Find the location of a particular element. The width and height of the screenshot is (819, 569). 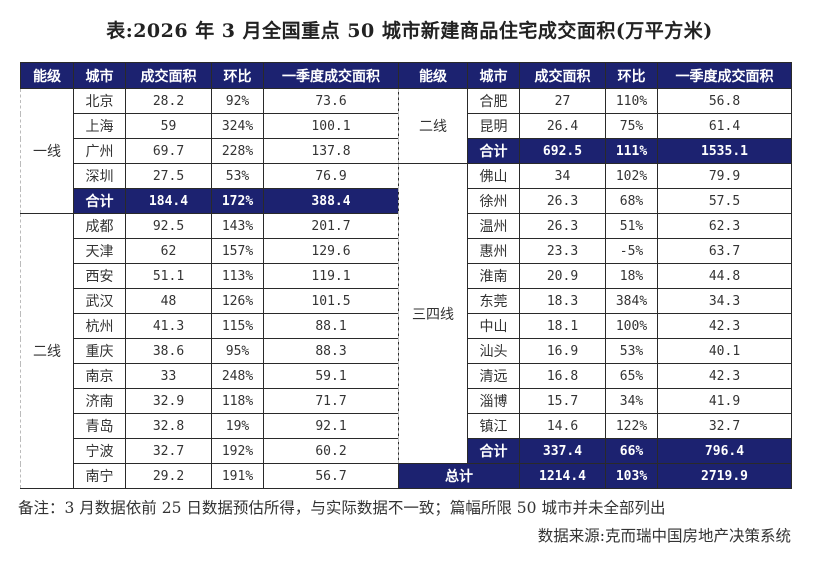

header-city: 城市 is located at coordinates (493, 75).